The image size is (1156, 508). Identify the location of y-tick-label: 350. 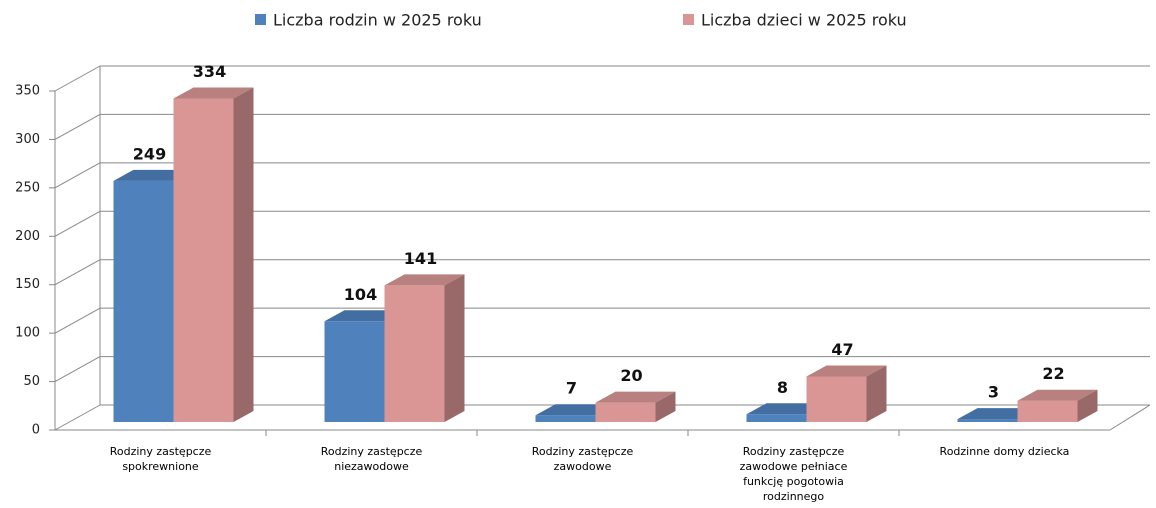
(27, 91).